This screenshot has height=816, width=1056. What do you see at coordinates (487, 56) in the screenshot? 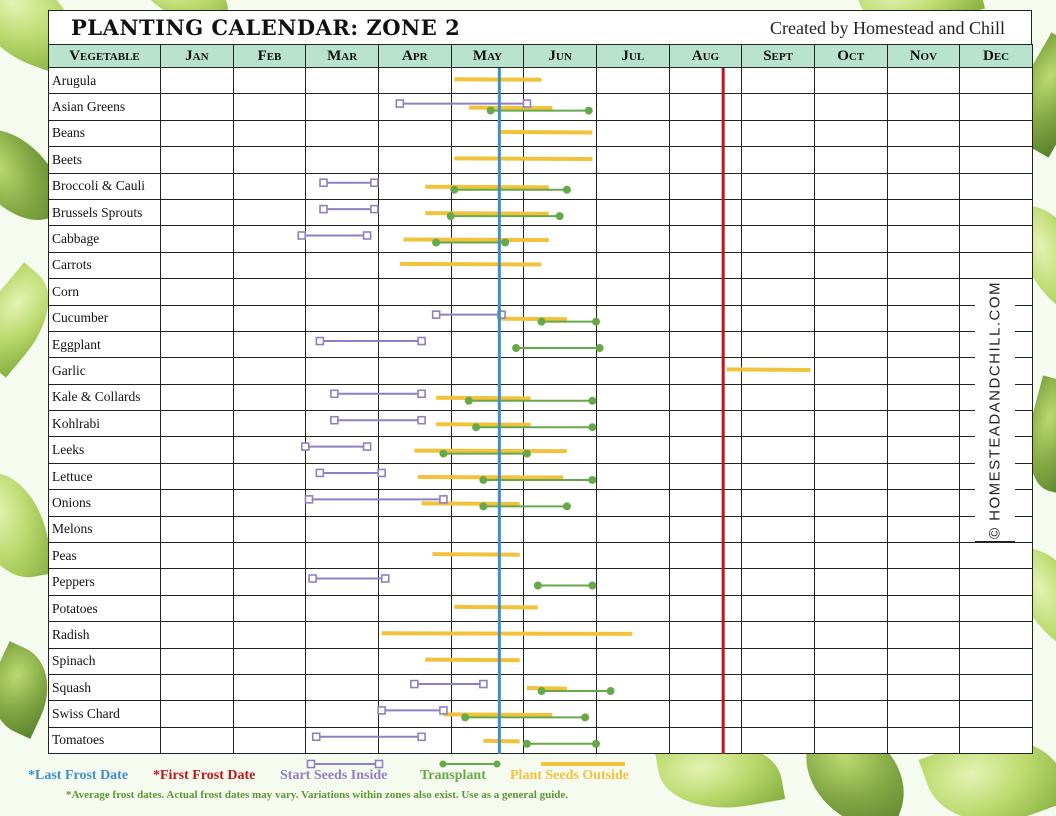
I see `month-header-may: May` at bounding box center [487, 56].